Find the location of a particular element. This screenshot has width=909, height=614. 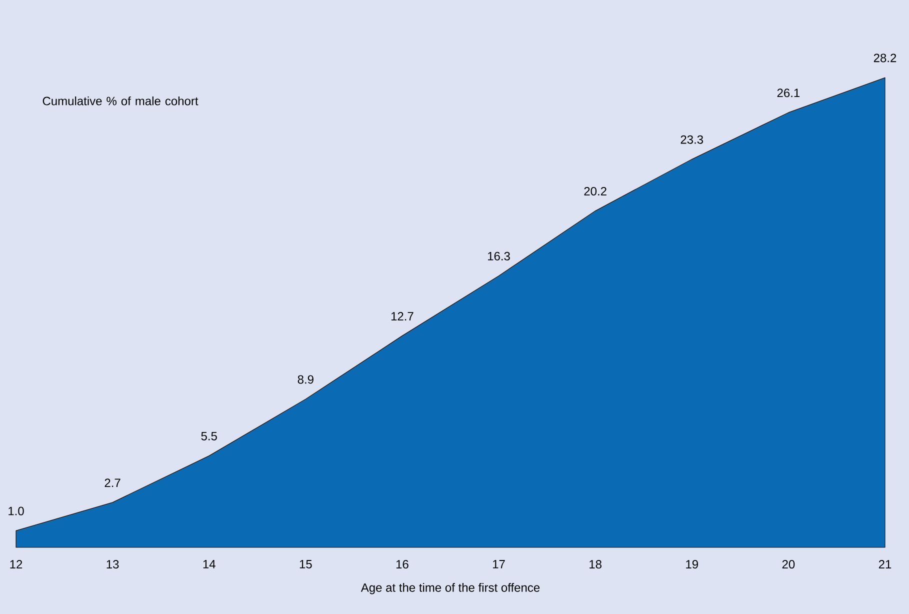

x-tick-label: 19 is located at coordinates (692, 564).